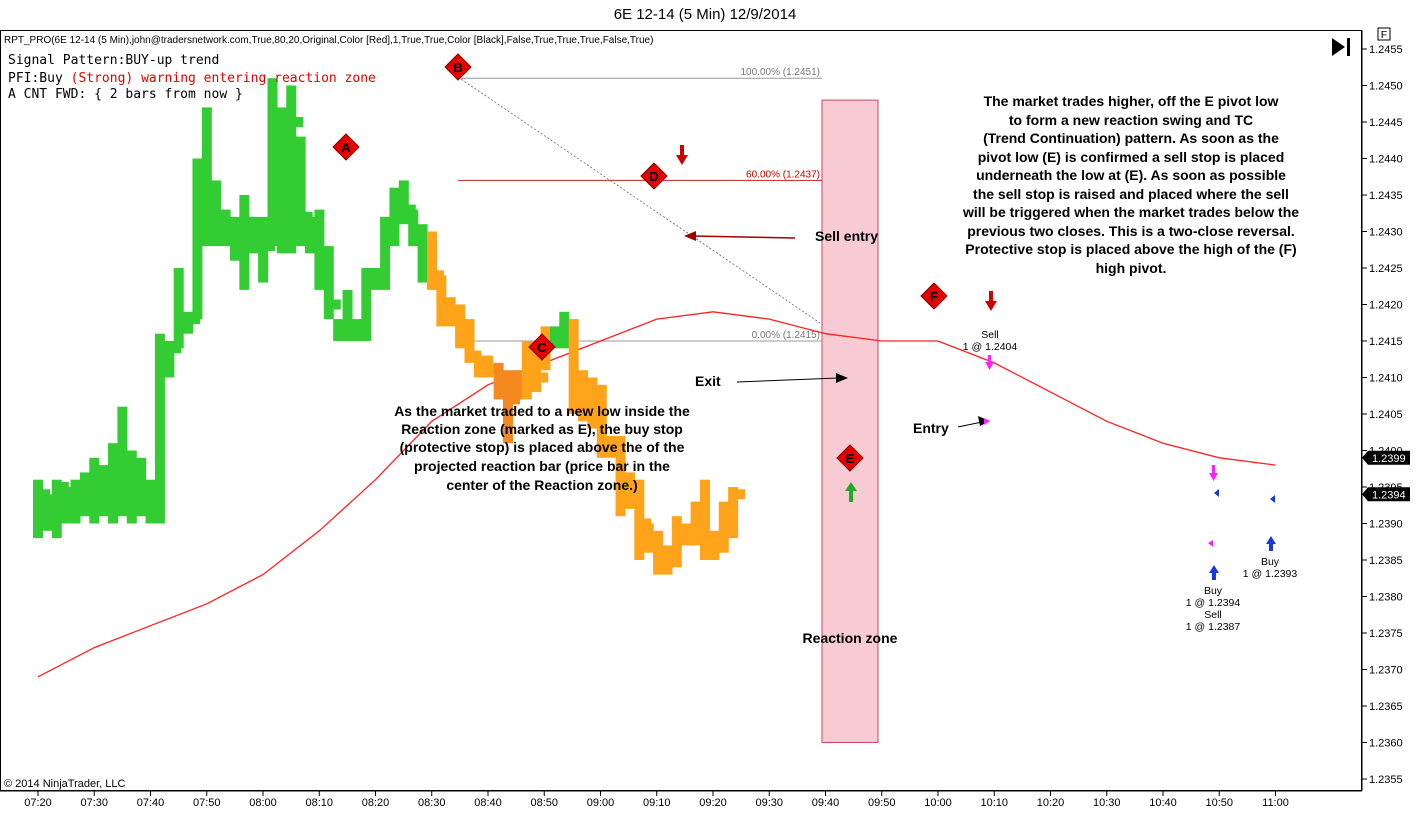  Describe the element at coordinates (1386, 87) in the screenshot. I see `y-tick-label: 1.2450` at that location.